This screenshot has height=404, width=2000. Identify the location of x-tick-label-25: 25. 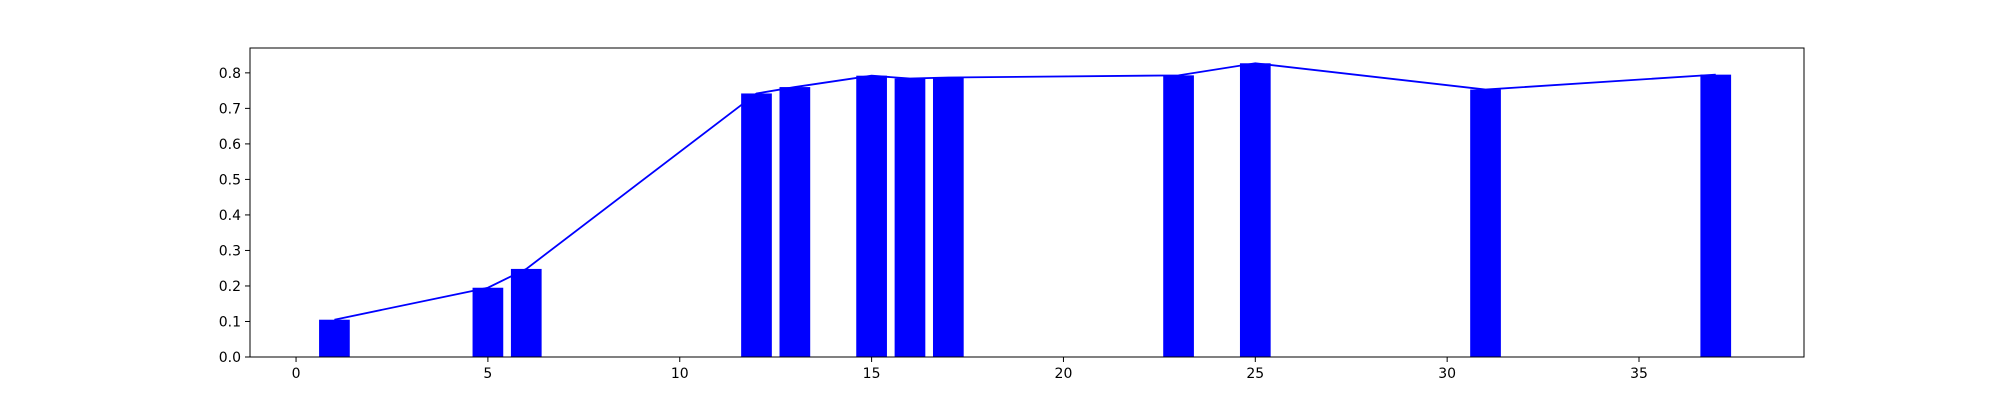
(1255, 374).